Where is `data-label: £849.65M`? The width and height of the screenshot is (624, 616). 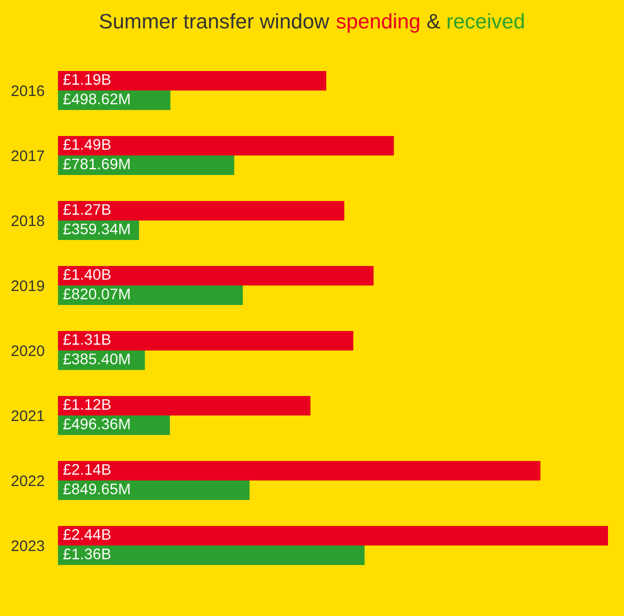
data-label: £849.65M is located at coordinates (96, 489).